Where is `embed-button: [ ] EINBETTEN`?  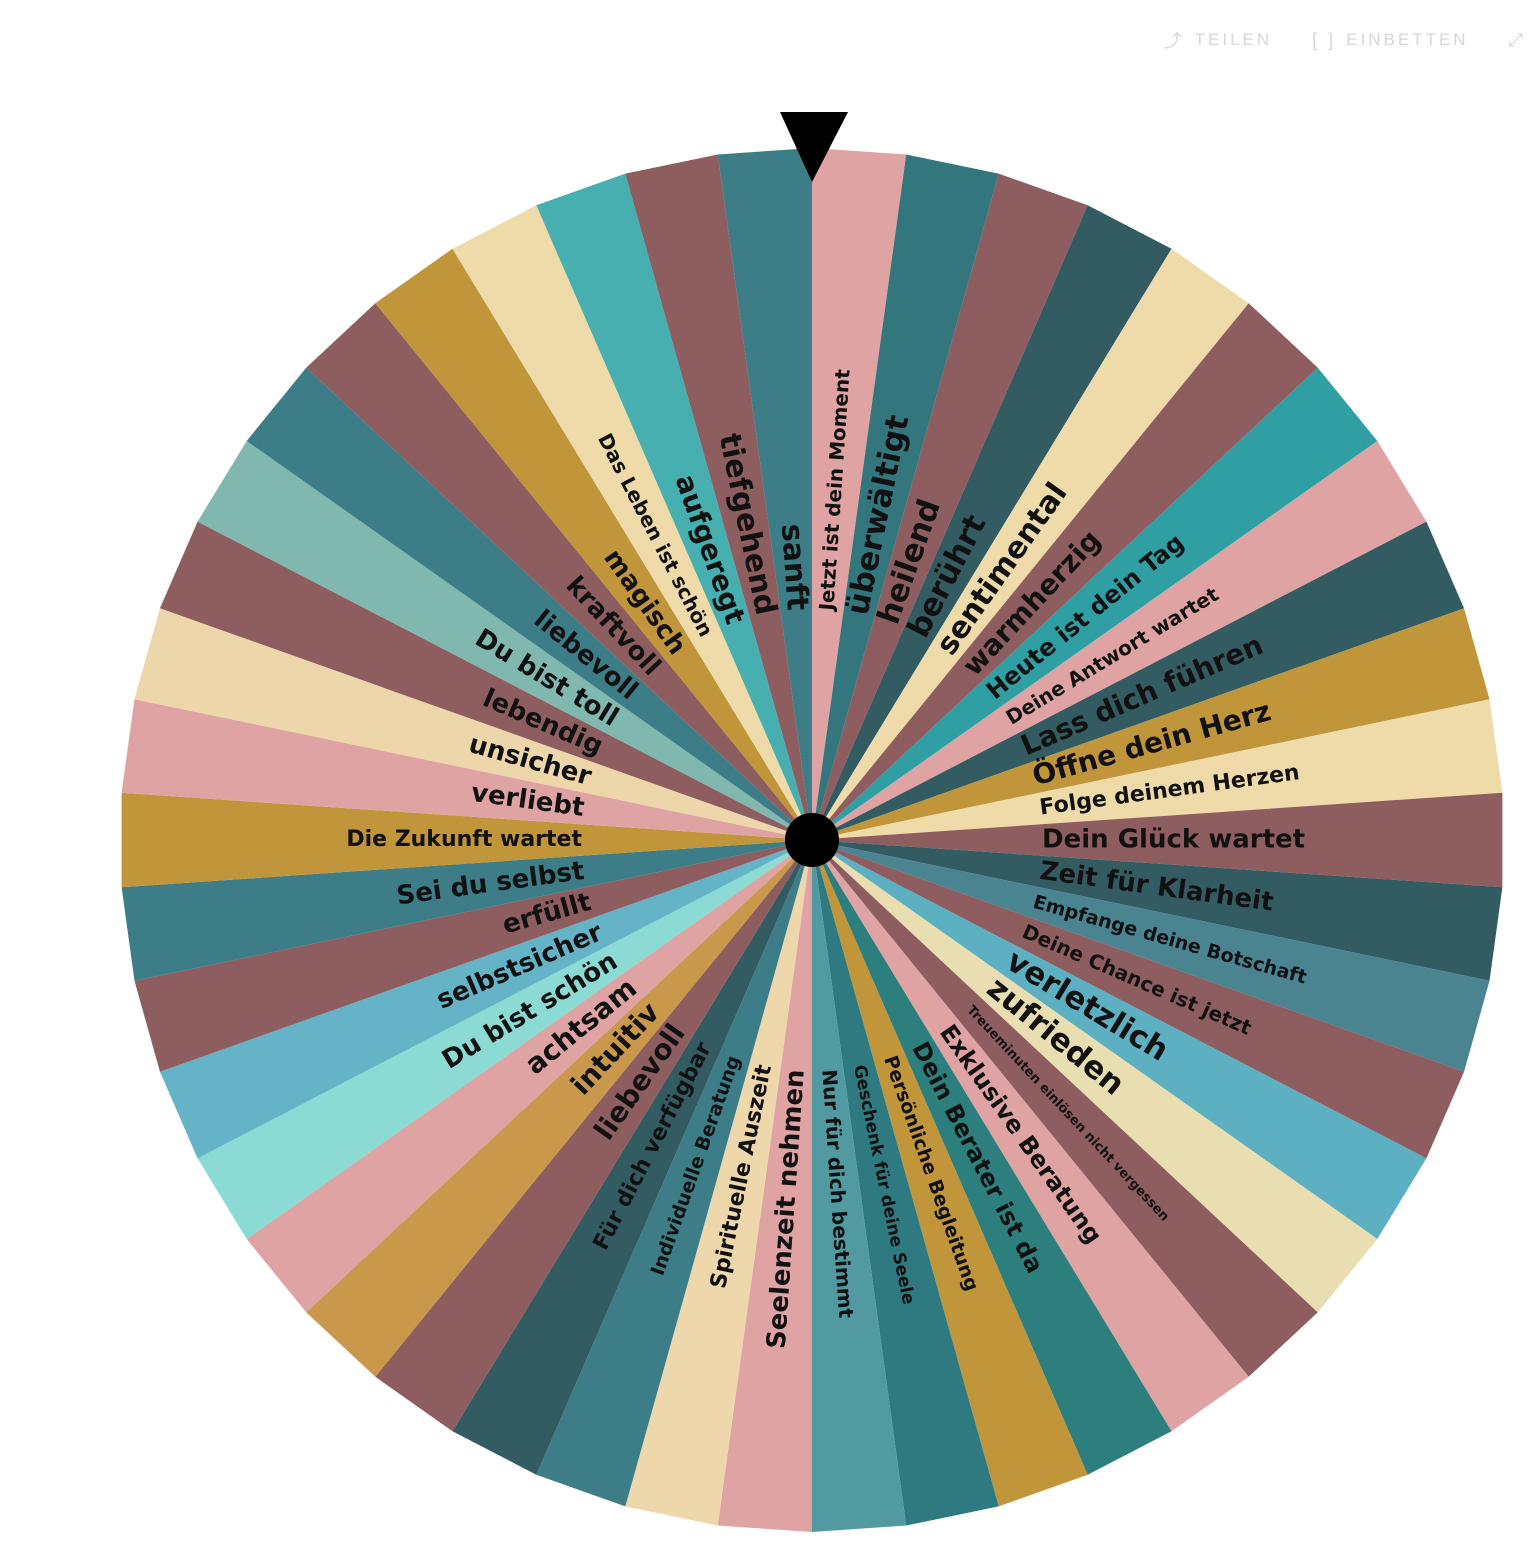 embed-button: [ ] EINBETTEN is located at coordinates (1390, 40).